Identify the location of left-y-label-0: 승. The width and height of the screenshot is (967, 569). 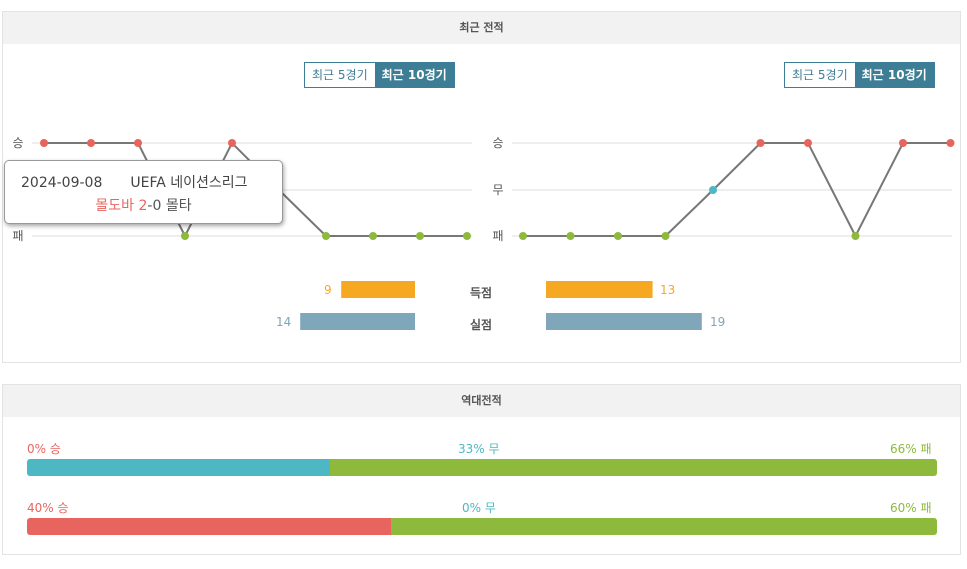
(17, 143).